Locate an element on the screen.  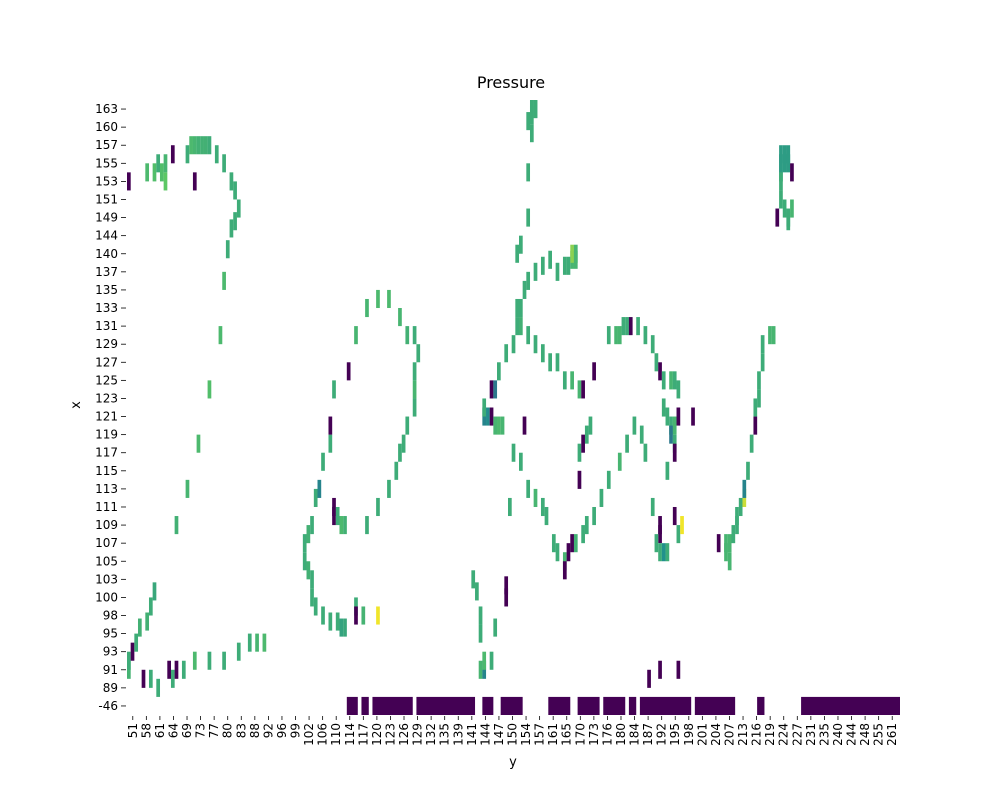
y-tick-label: 105 is located at coordinates (106, 561).